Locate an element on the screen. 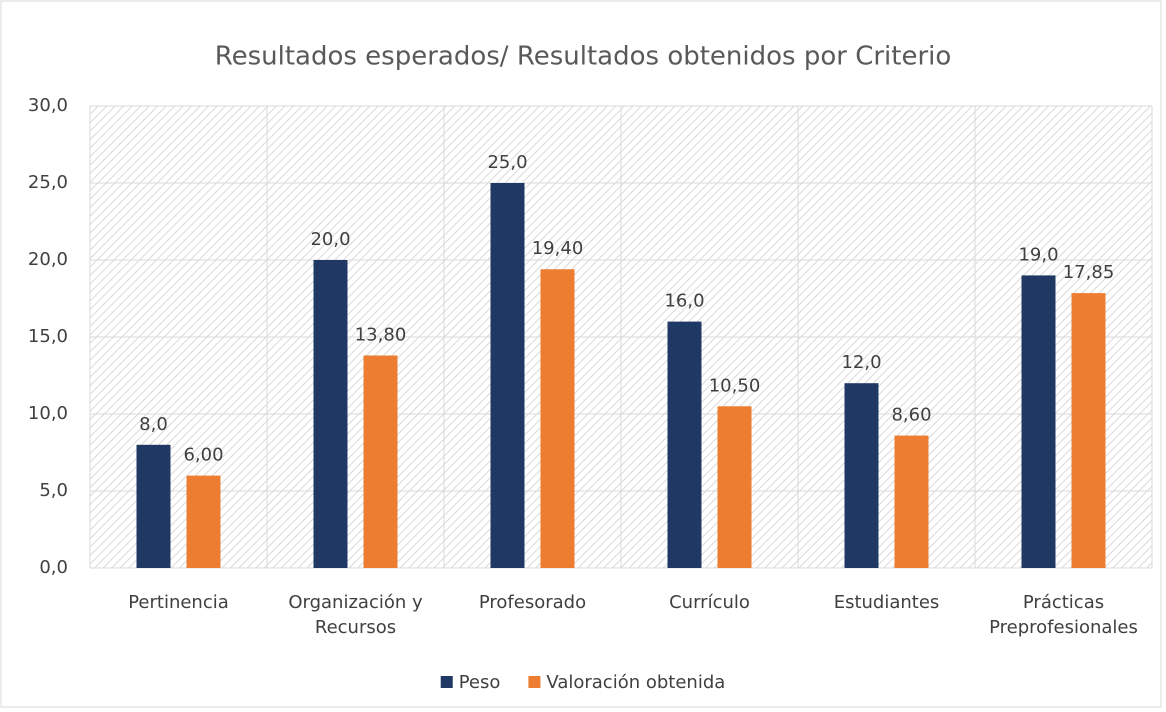 The image size is (1166, 712). y-tick-label: 0,0 is located at coordinates (53, 567).